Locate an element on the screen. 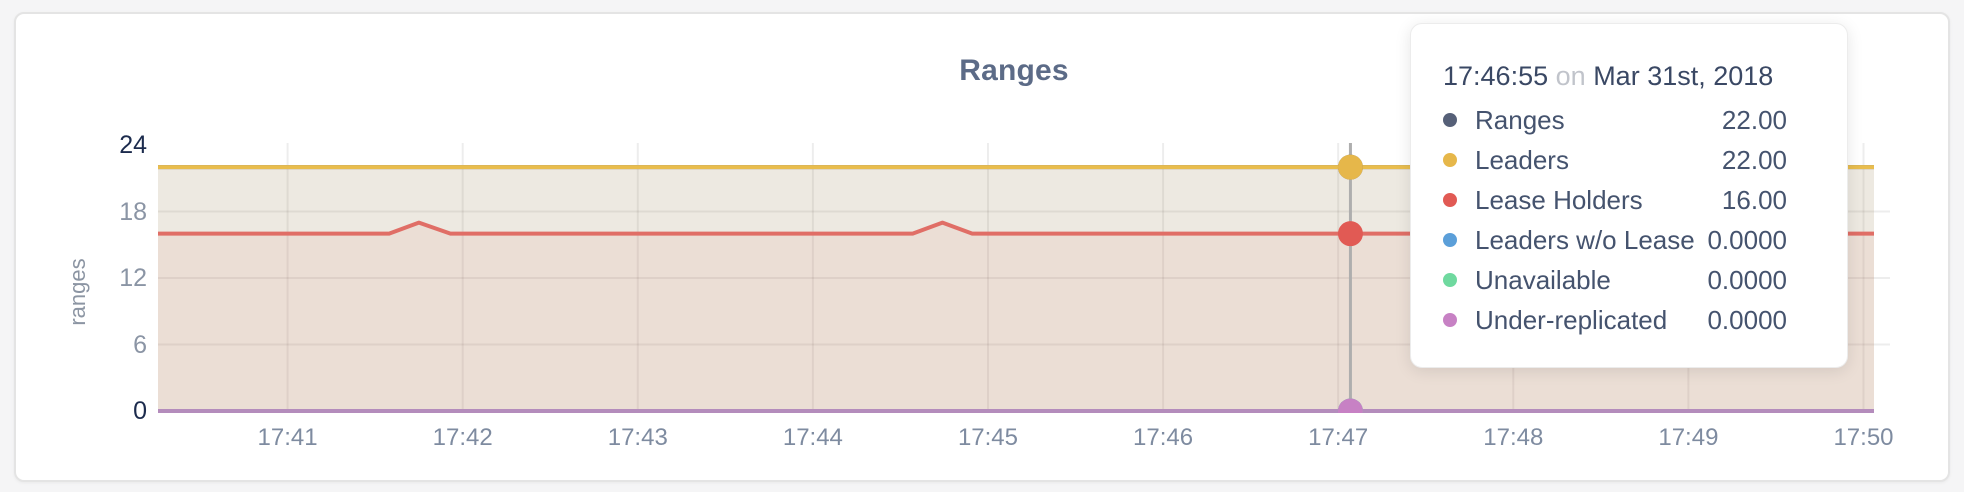 The width and height of the screenshot is (1964, 492). tooltip-row: Unavailable 0.0000 is located at coordinates (1615, 280).